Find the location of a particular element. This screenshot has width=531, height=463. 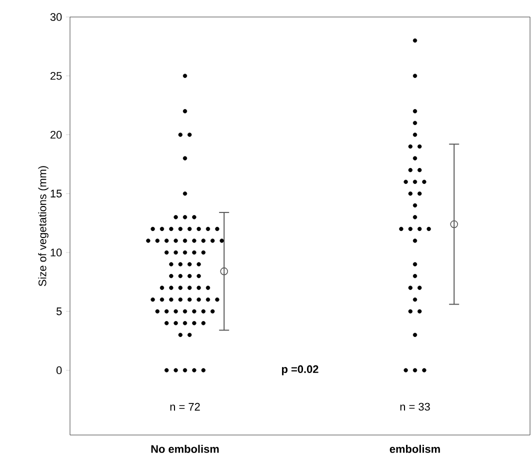

annotation: n = 72 is located at coordinates (185, 406).